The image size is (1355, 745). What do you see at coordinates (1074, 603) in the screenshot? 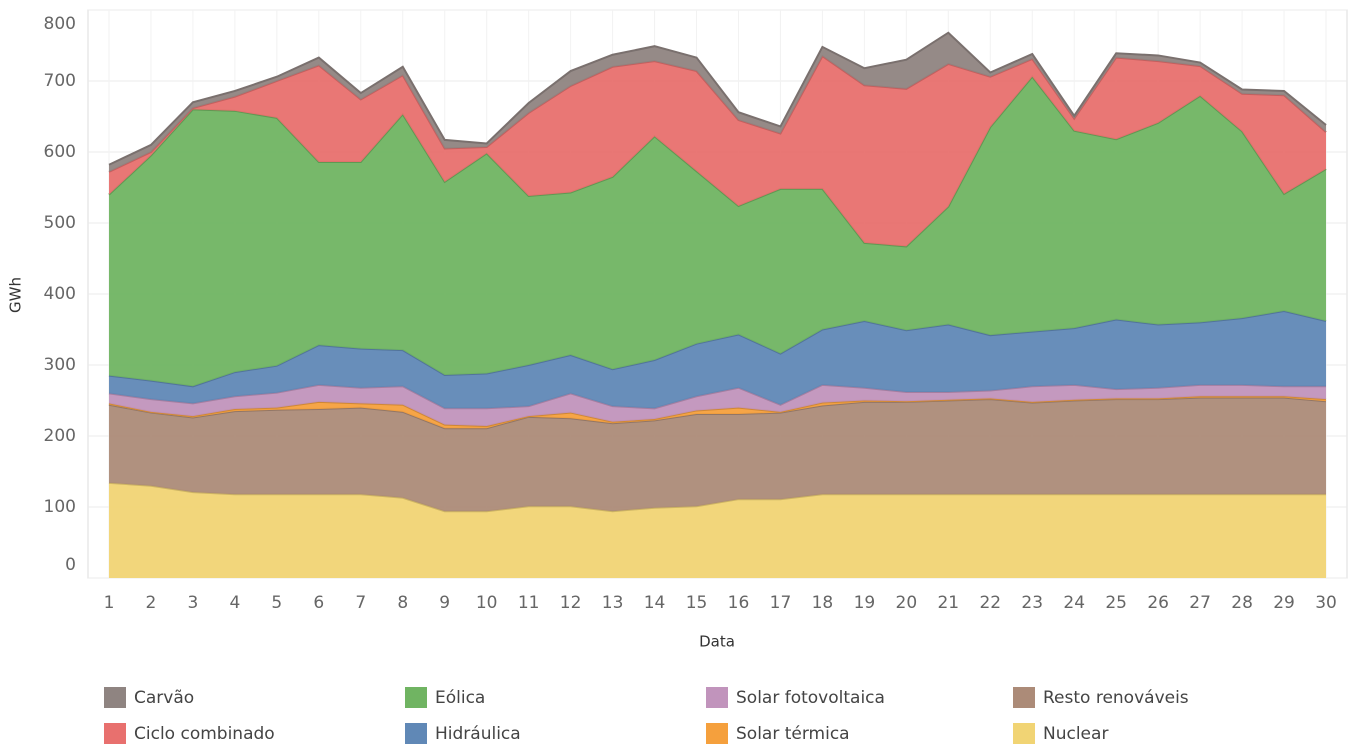
I see `x-tick-label: 24` at bounding box center [1074, 603].